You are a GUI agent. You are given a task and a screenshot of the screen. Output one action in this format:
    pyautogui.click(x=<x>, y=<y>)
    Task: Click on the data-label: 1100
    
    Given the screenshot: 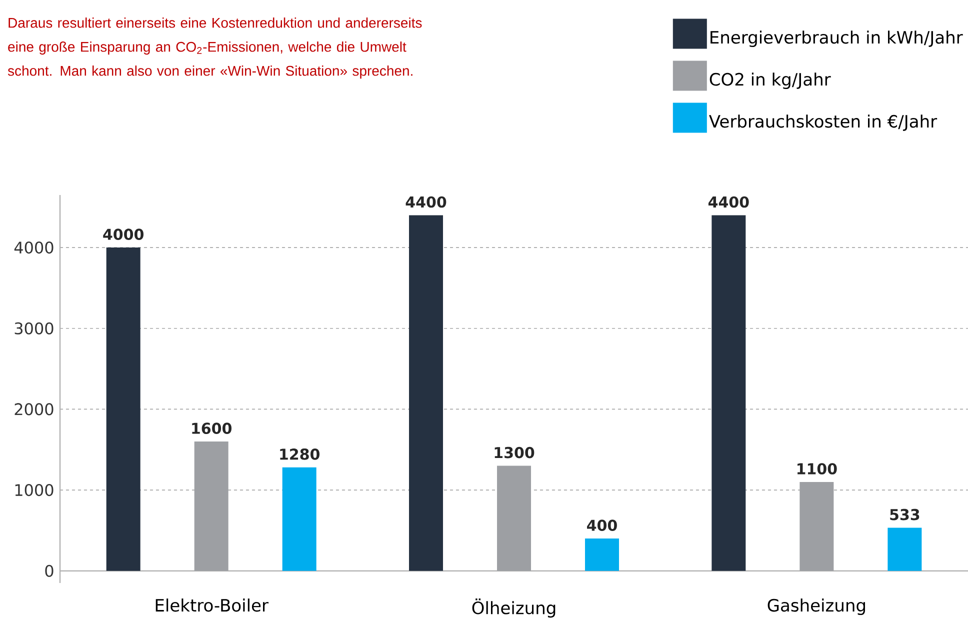 What is the action you would take?
    pyautogui.click(x=817, y=468)
    